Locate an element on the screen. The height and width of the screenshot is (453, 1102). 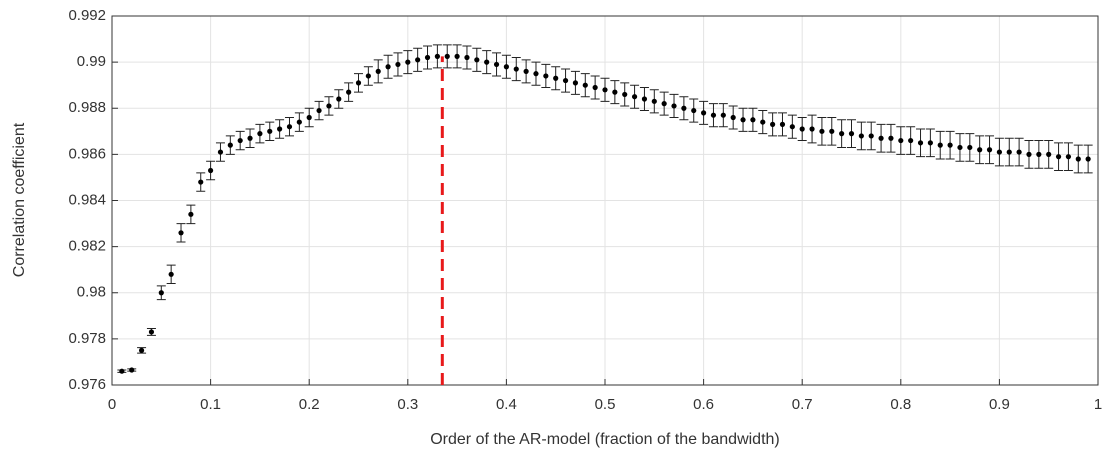
x-tick-label: 1 is located at coordinates (1098, 404).